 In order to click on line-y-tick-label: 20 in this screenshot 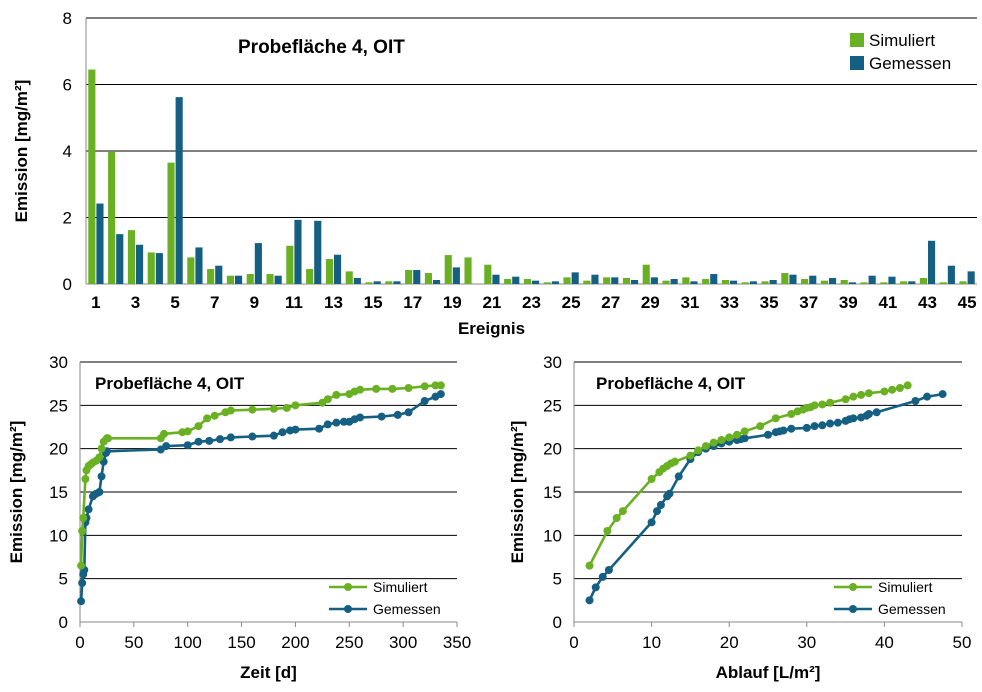, I will do `click(552, 449)`.